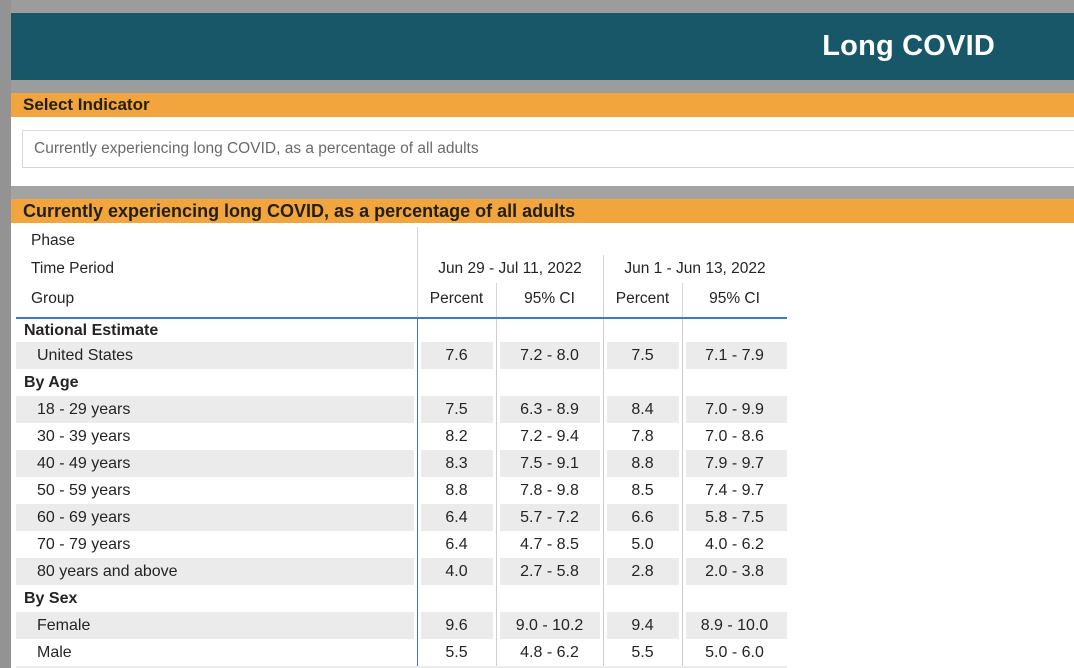 The image size is (1074, 668). Describe the element at coordinates (85, 355) in the screenshot. I see `row-label: United States` at that location.